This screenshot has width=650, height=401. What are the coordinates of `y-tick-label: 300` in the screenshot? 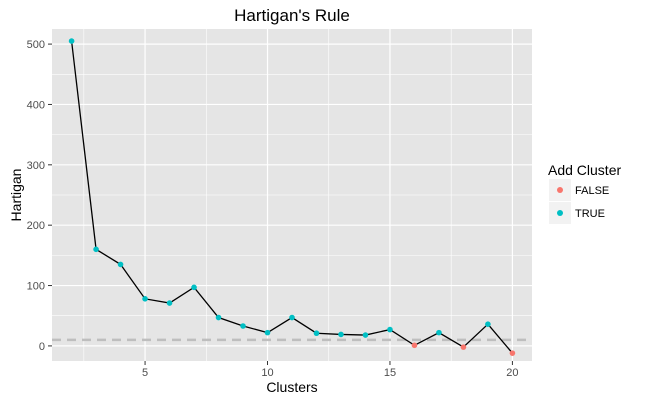 It's located at (36, 166).